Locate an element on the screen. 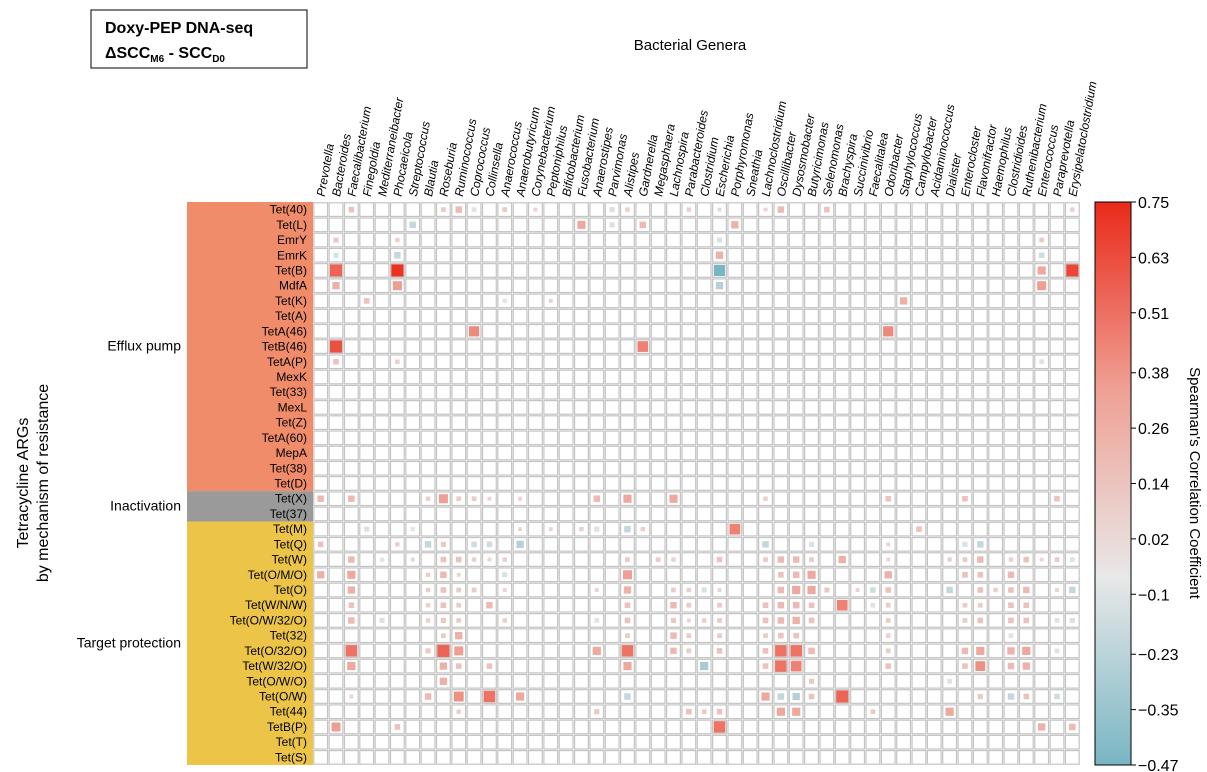  row-label: Tet(A) is located at coordinates (291, 316).